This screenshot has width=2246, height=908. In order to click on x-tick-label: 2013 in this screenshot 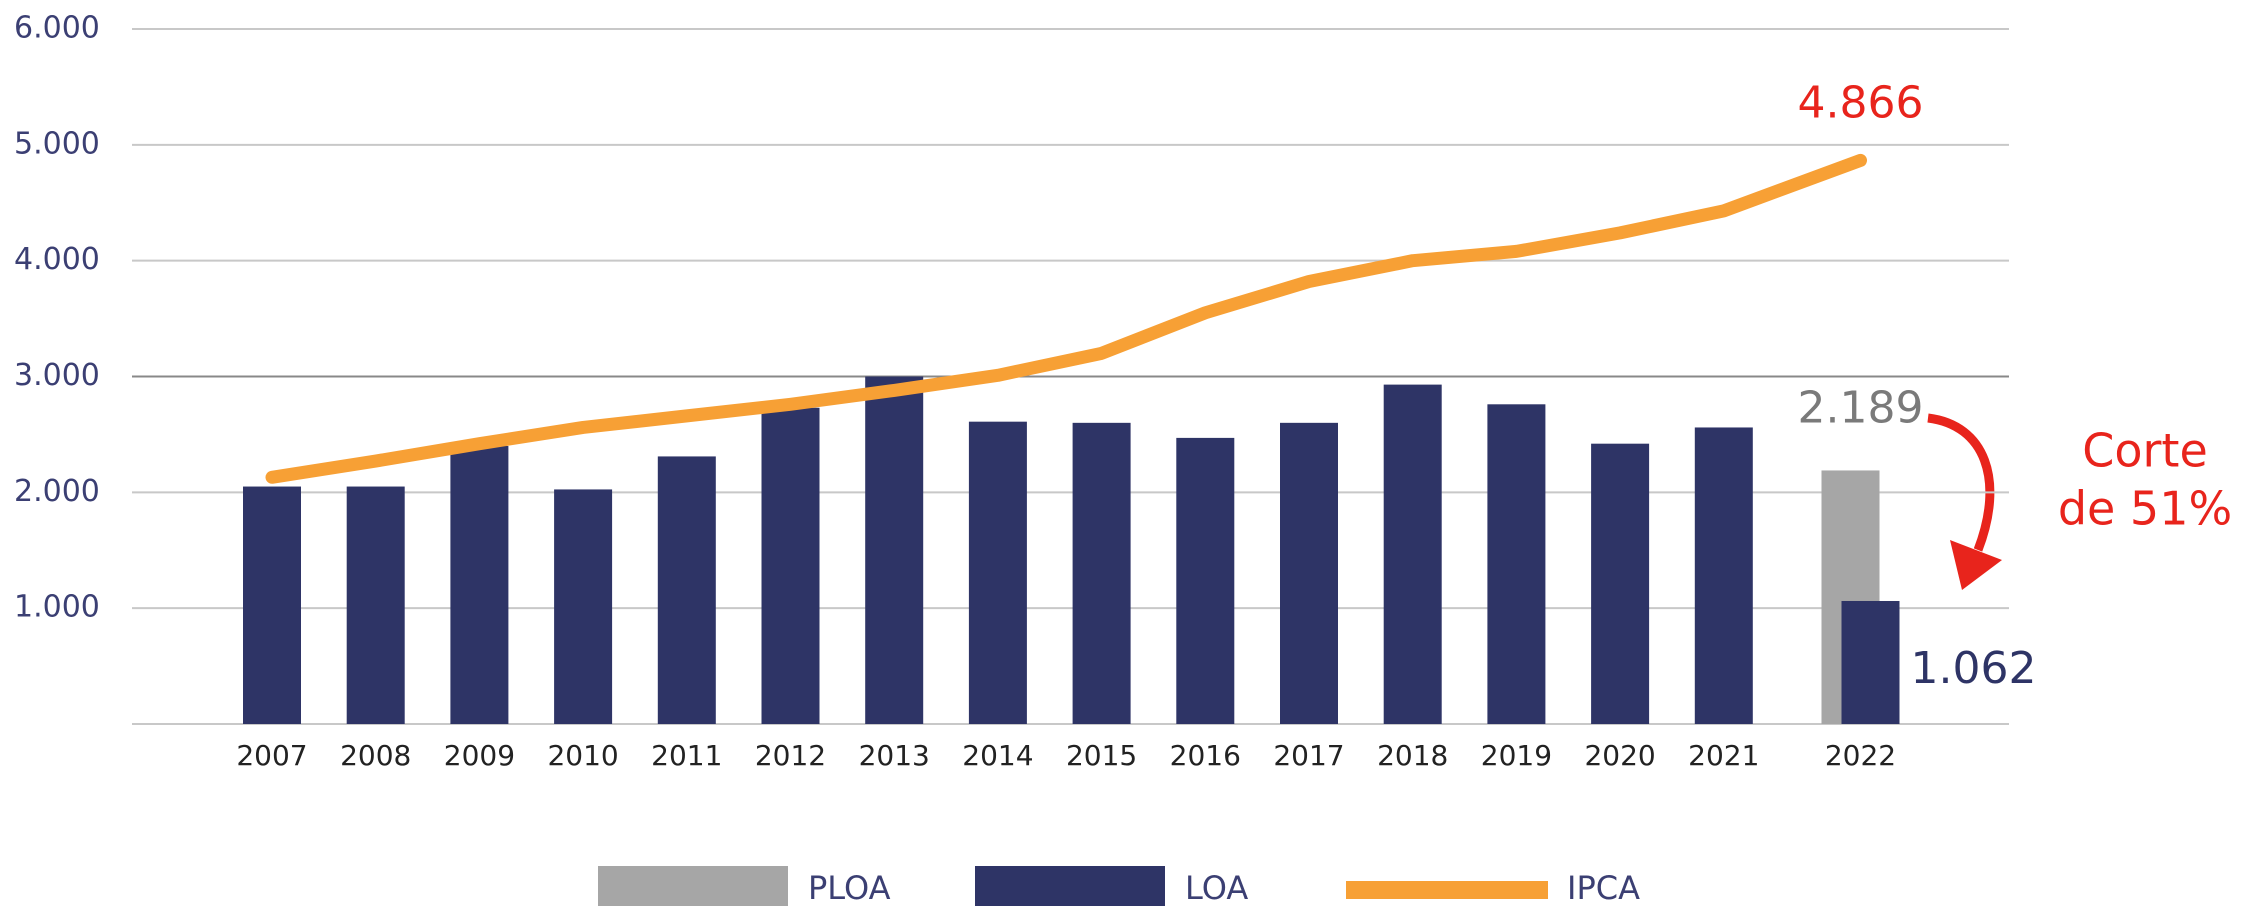, I will do `click(894, 755)`.